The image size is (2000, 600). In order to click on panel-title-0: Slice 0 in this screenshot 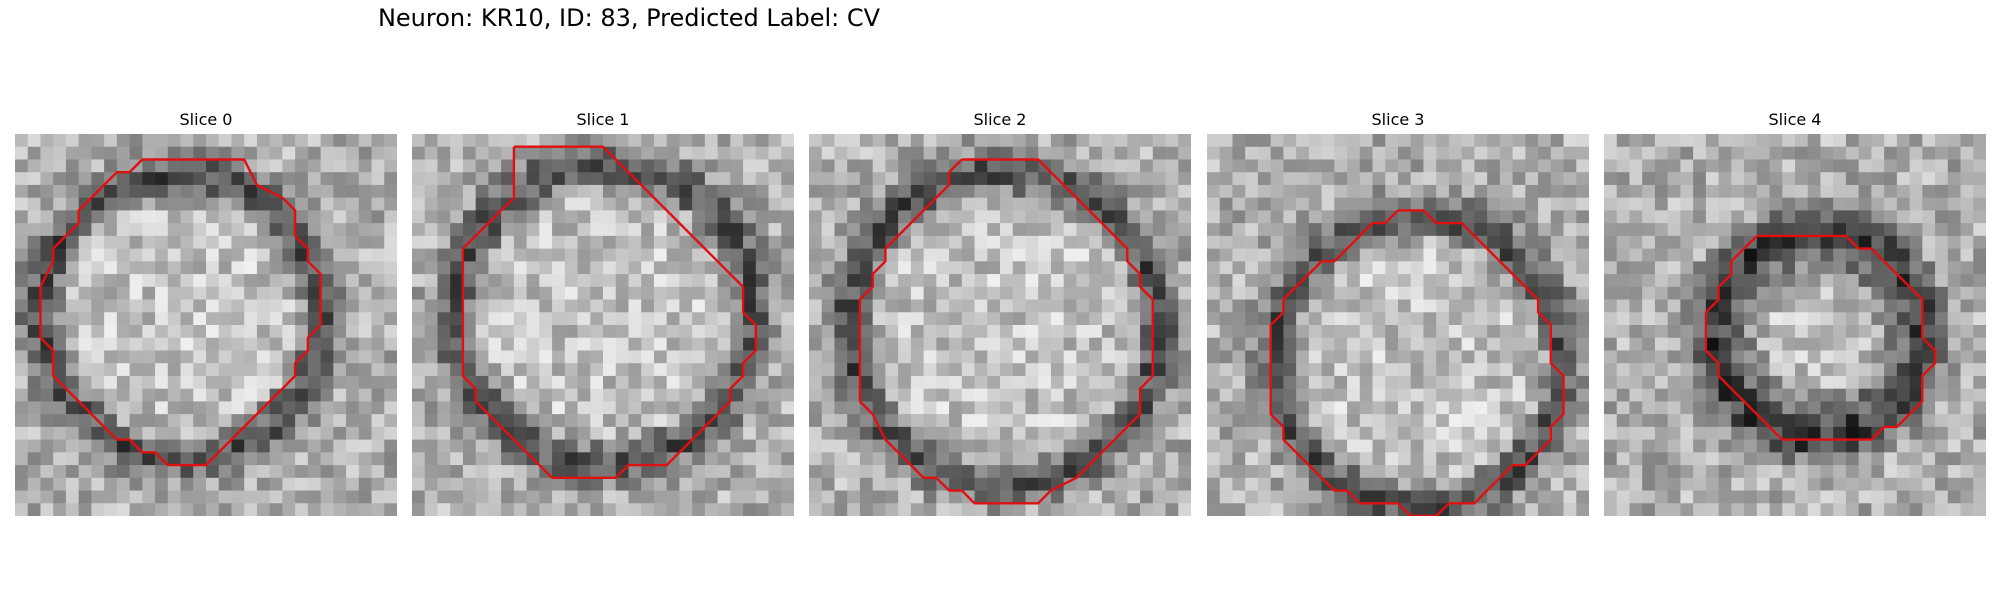, I will do `click(206, 119)`.